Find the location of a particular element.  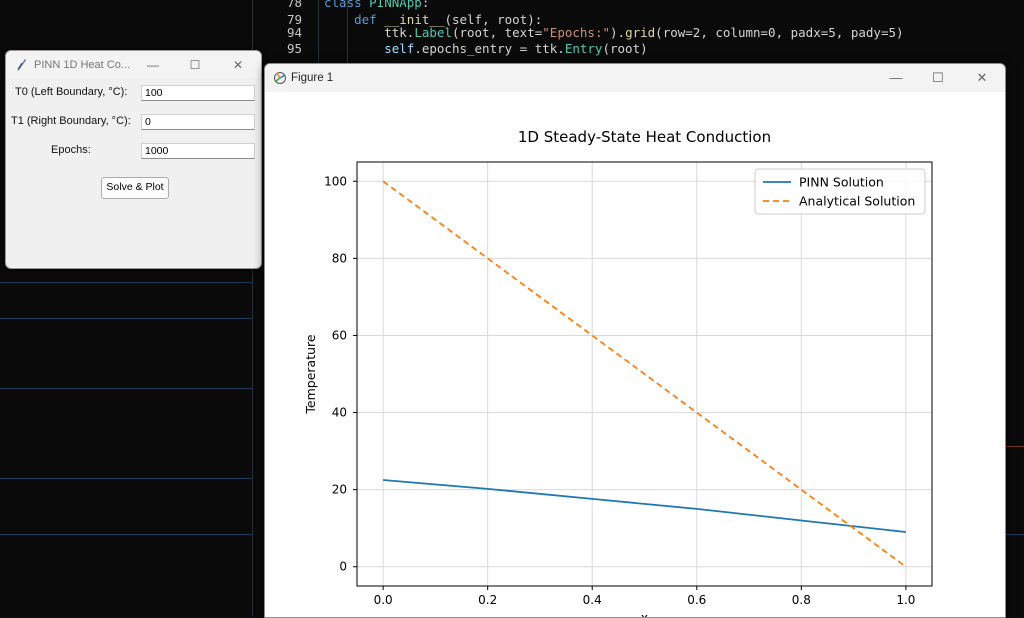

minimize-button: — is located at coordinates (153, 64).